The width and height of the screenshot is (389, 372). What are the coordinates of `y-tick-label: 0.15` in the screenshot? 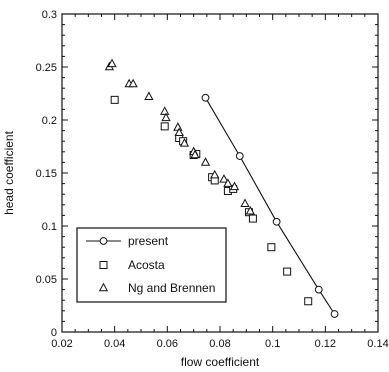 It's located at (46, 174).